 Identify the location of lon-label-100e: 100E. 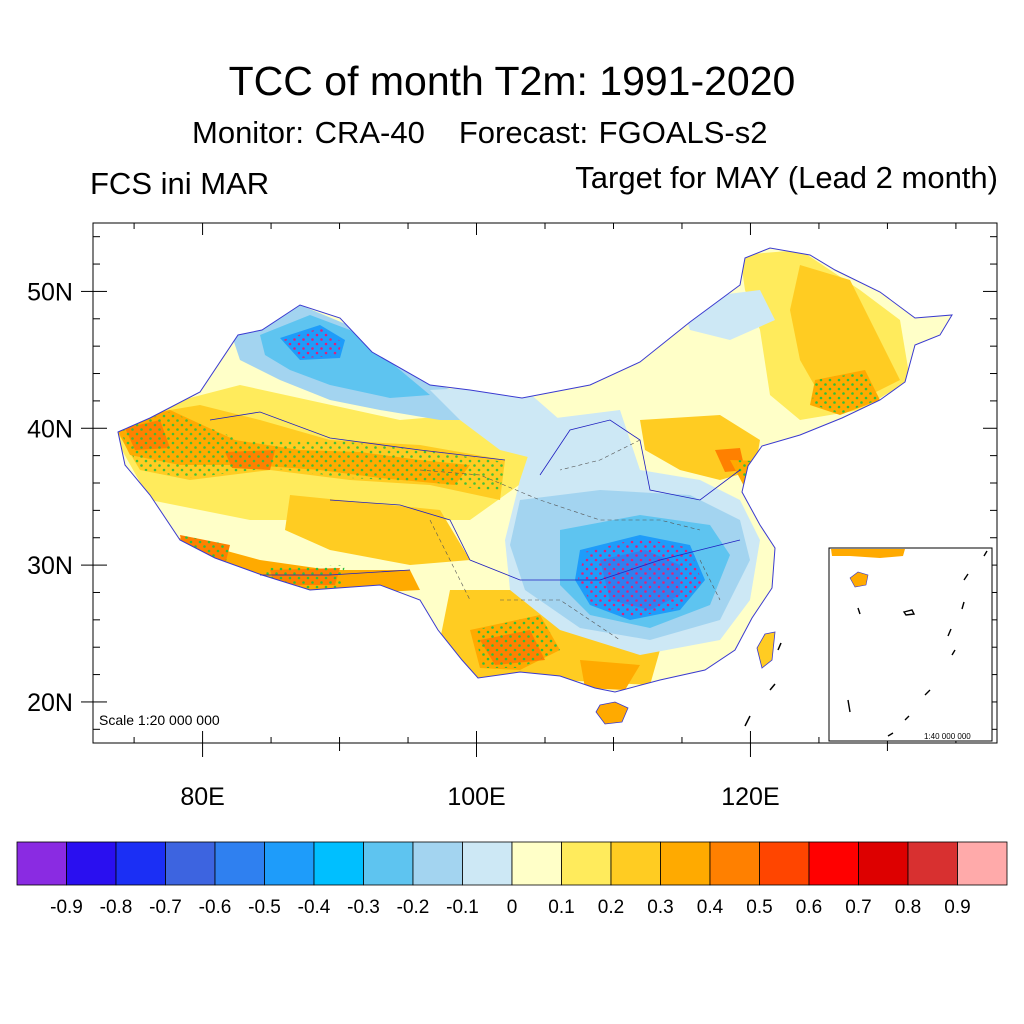
(476, 797).